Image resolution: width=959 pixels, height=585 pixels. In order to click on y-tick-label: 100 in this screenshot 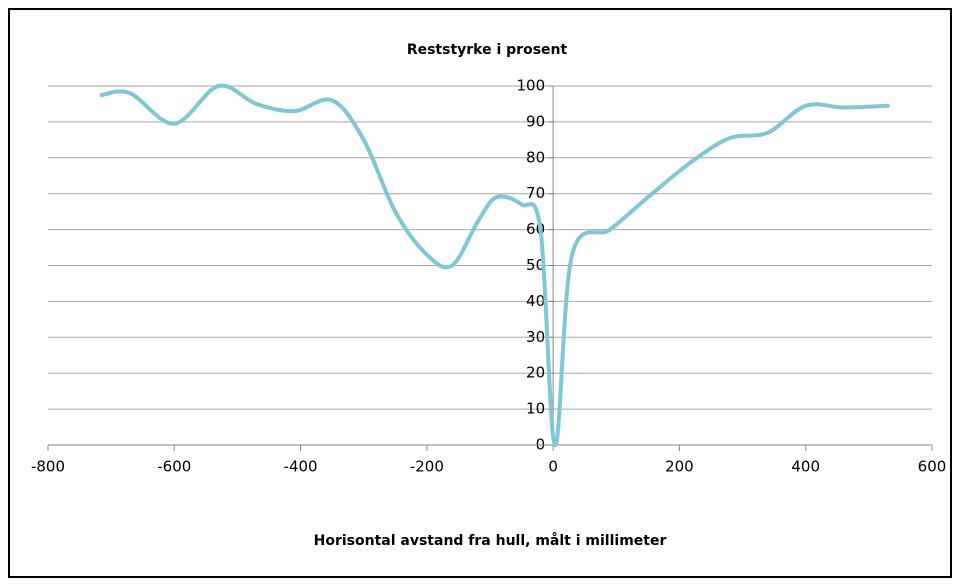, I will do `click(531, 86)`.